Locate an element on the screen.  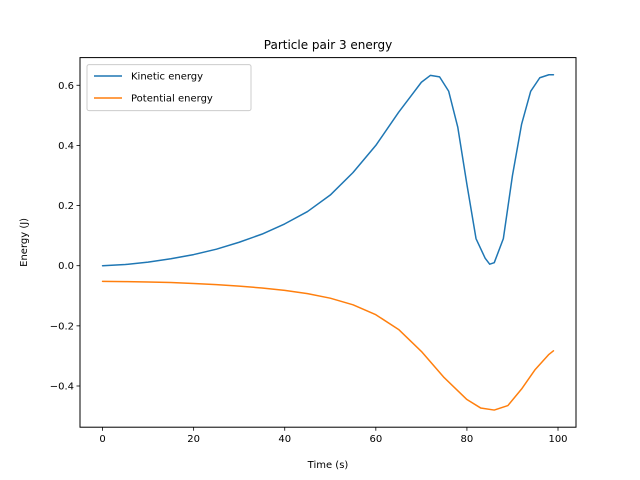
x-tick-label: 100 is located at coordinates (557, 439).